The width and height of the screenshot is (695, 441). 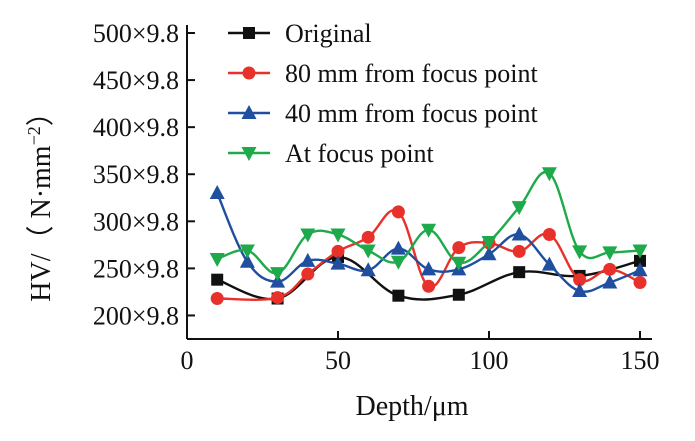 I want to click on y-axis-title-main: HV/（ N·mm, so click(x=41, y=223).